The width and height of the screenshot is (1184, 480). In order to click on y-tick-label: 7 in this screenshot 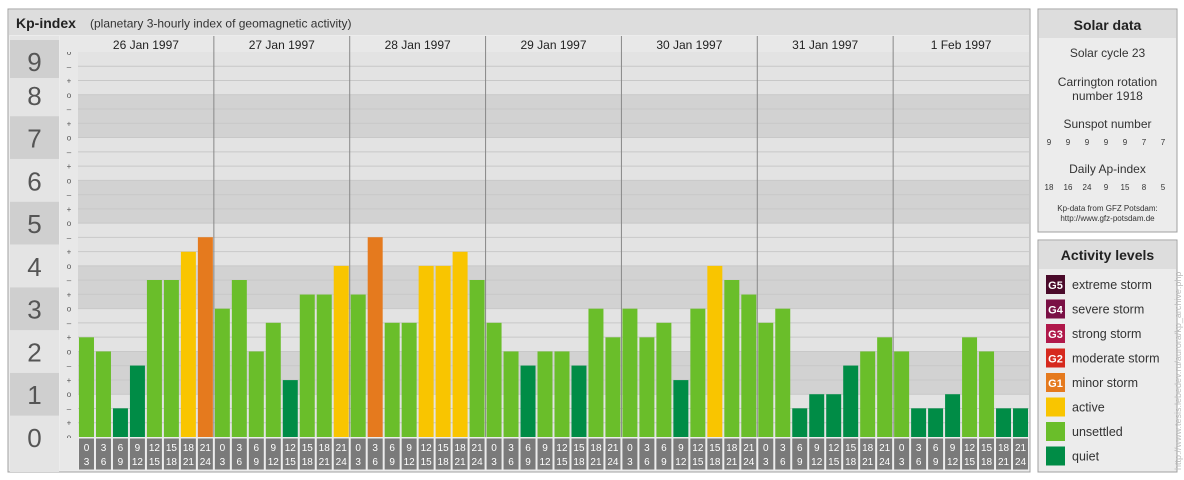, I will do `click(34, 139)`.